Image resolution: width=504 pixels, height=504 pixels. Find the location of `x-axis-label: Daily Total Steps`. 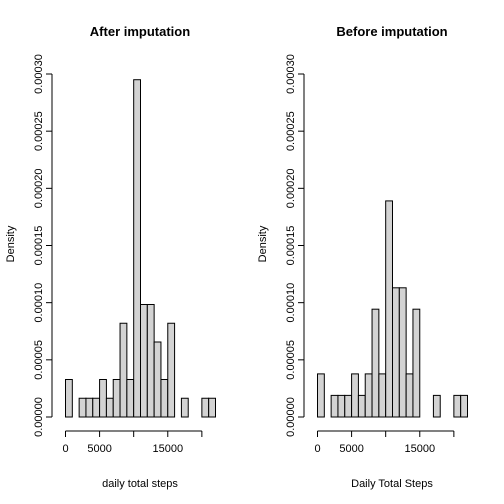

x-axis-label: Daily Total Steps is located at coordinates (392, 484).